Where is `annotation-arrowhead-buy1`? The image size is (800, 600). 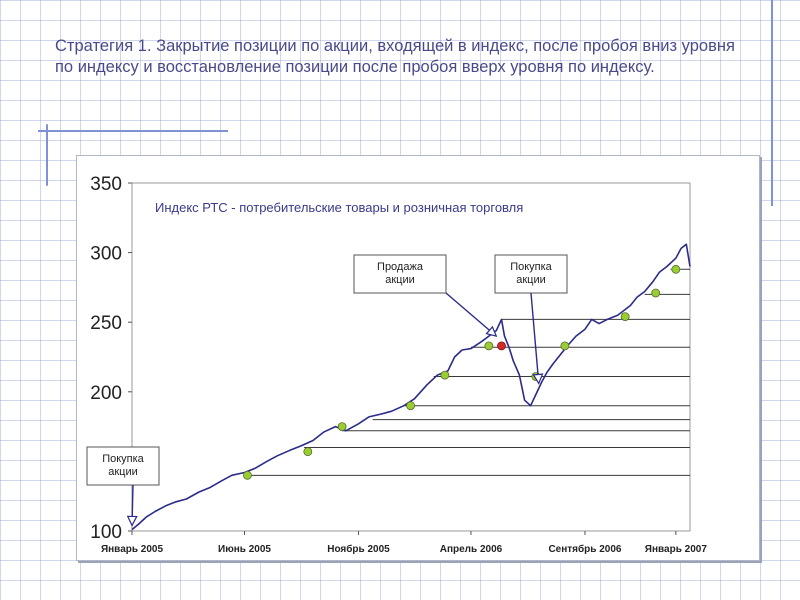 annotation-arrowhead-buy1 is located at coordinates (132, 521).